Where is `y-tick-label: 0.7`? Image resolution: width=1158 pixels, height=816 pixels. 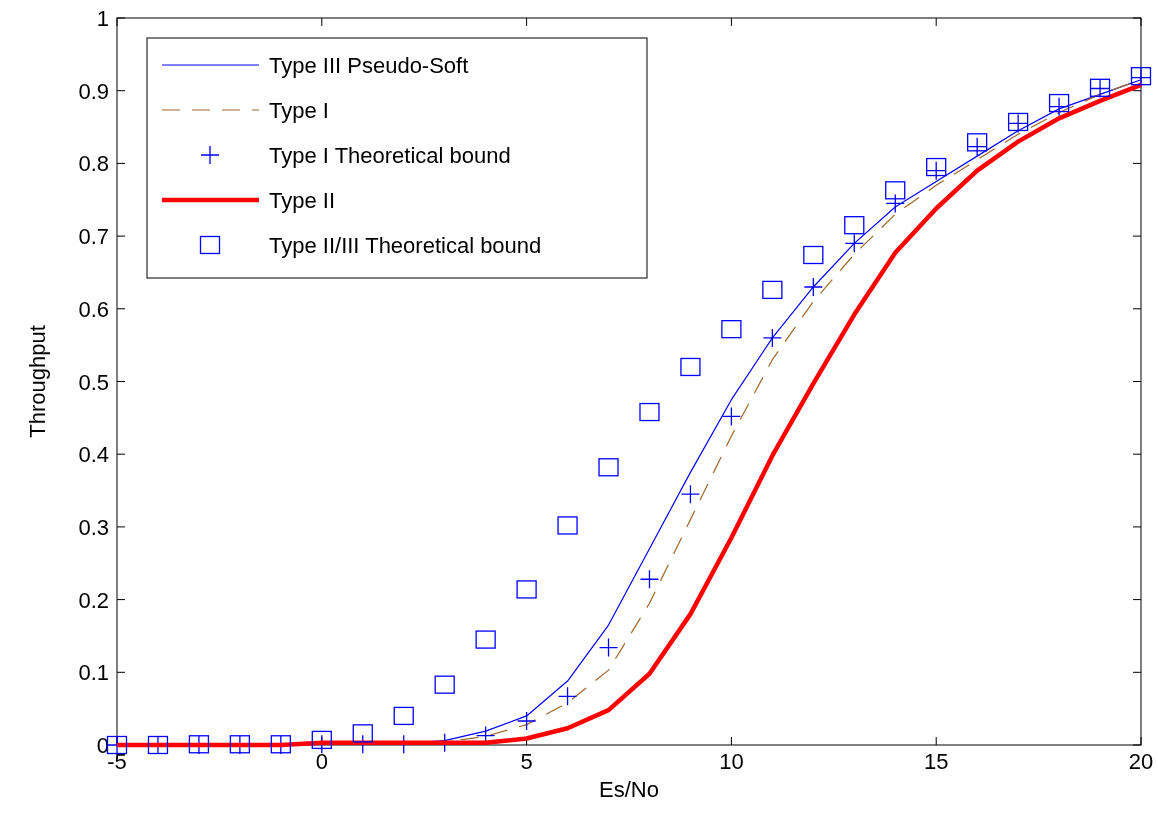
y-tick-label: 0.7 is located at coordinates (93, 237).